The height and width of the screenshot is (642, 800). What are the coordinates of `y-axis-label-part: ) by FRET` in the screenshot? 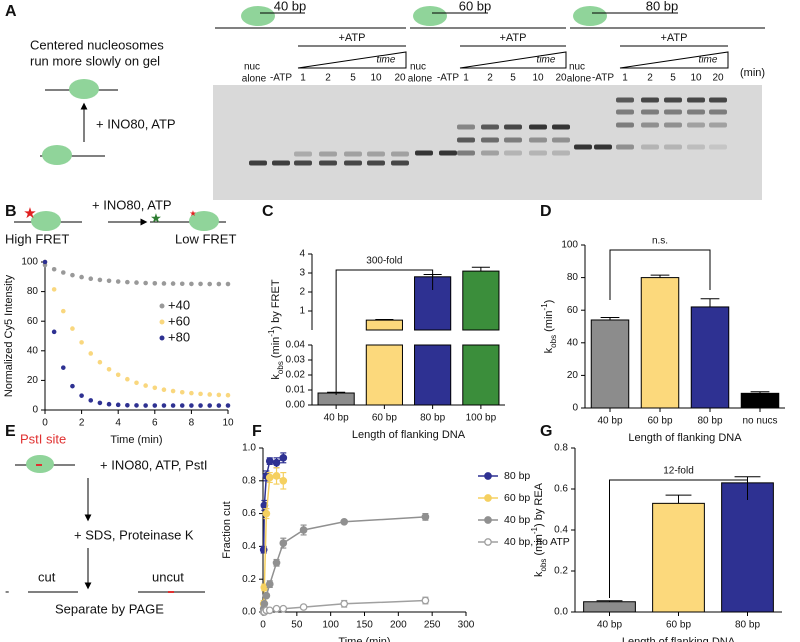 It's located at (276, 304).